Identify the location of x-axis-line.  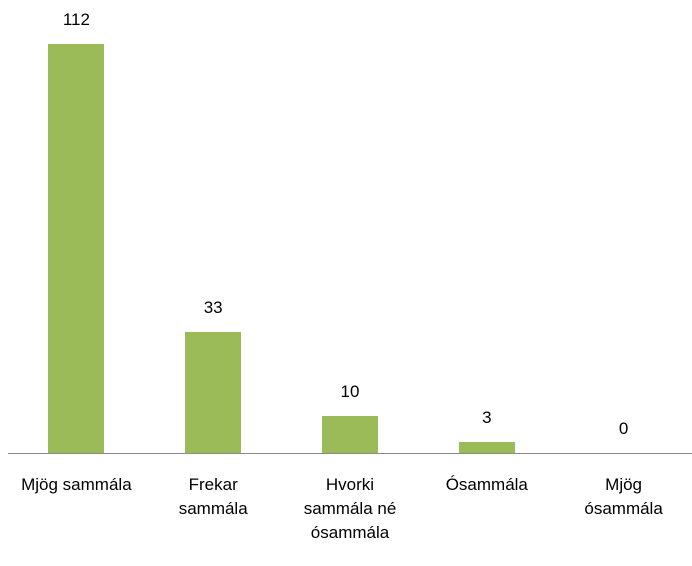
(350, 453).